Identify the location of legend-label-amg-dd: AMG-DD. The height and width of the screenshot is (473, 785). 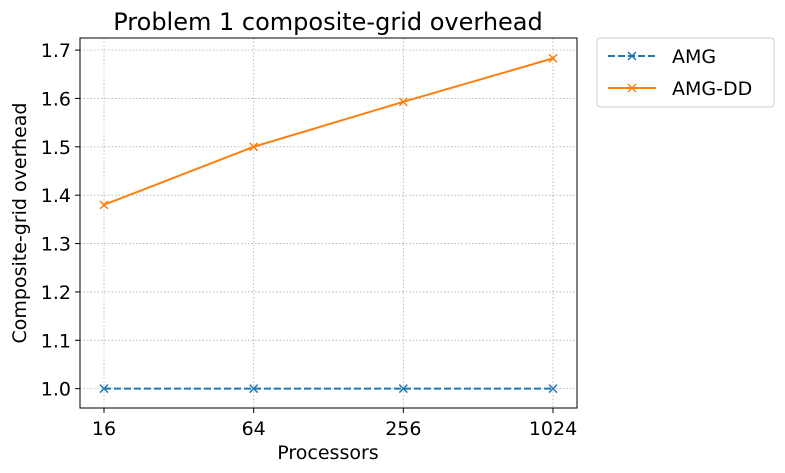
(712, 89).